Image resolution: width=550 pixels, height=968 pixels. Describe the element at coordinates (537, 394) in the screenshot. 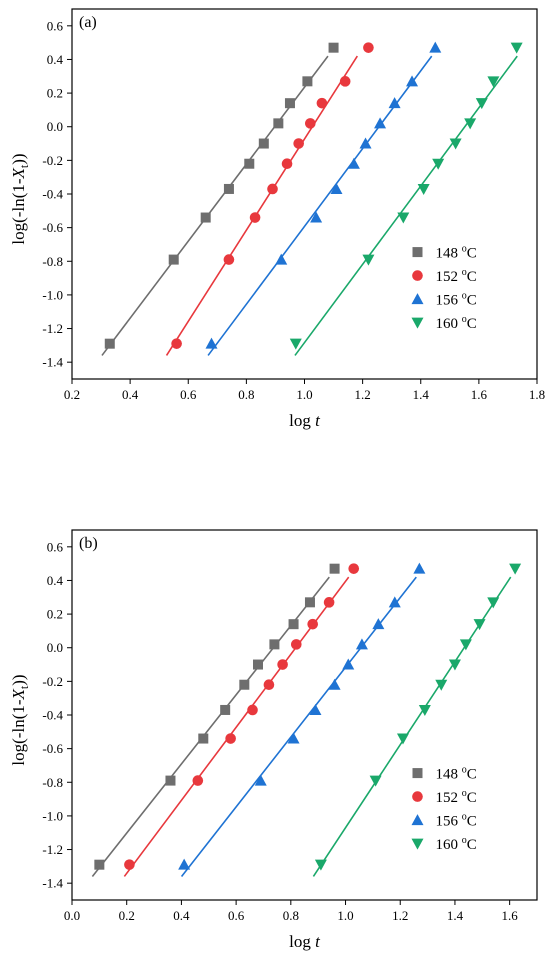

I see `x-tick-label: 1.8` at that location.